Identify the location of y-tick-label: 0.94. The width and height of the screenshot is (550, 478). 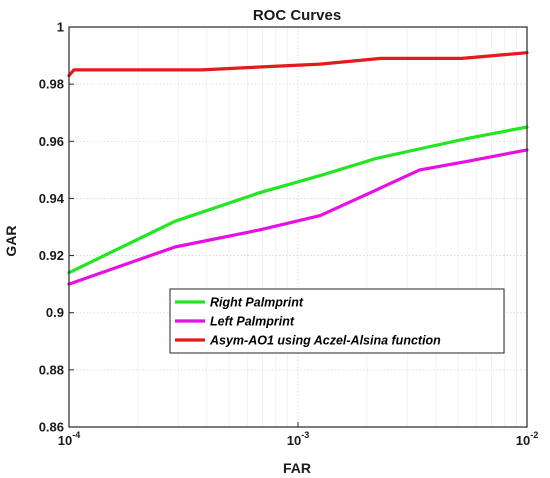
(52, 198).